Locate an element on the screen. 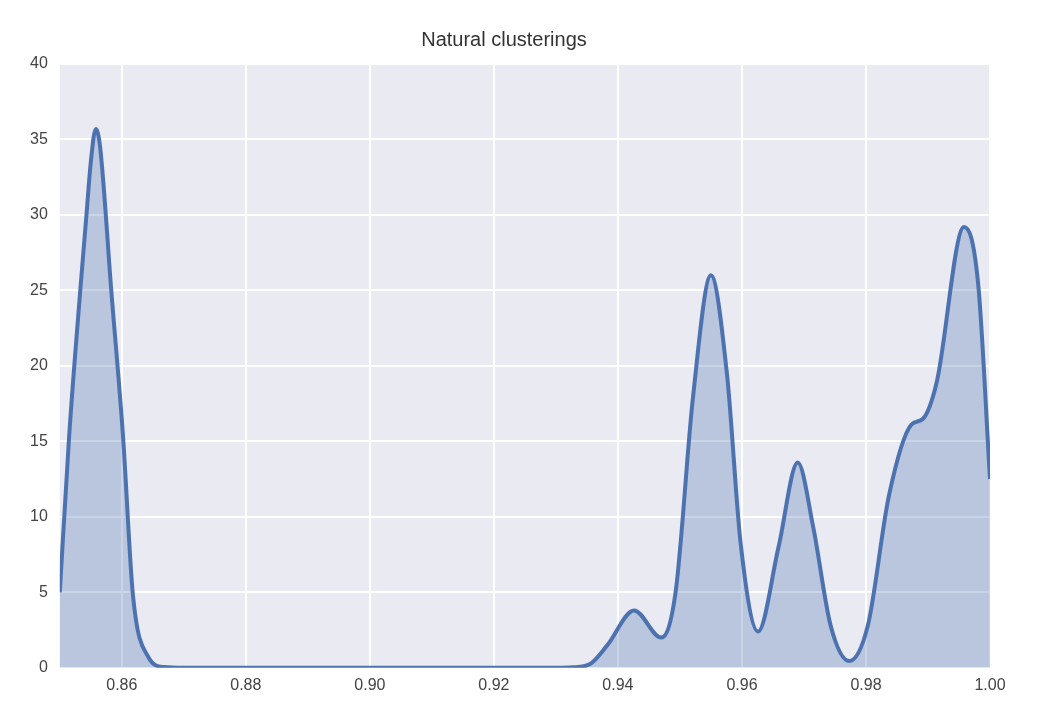  x-tick-label: 0.88 is located at coordinates (246, 684).